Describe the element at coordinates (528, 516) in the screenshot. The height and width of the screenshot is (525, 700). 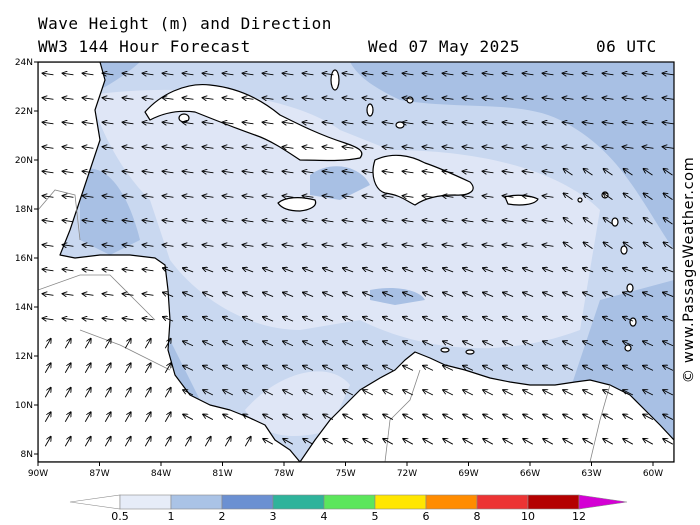
I see `colorbar-label: 10` at that location.